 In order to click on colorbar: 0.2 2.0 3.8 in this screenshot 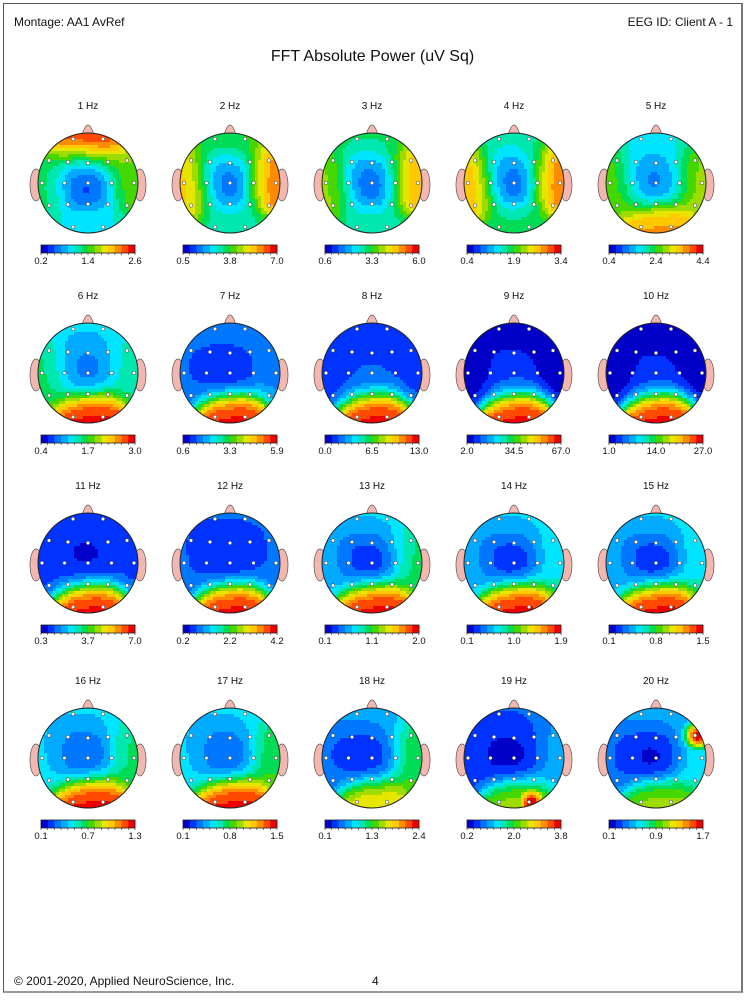, I will do `click(514, 830)`.